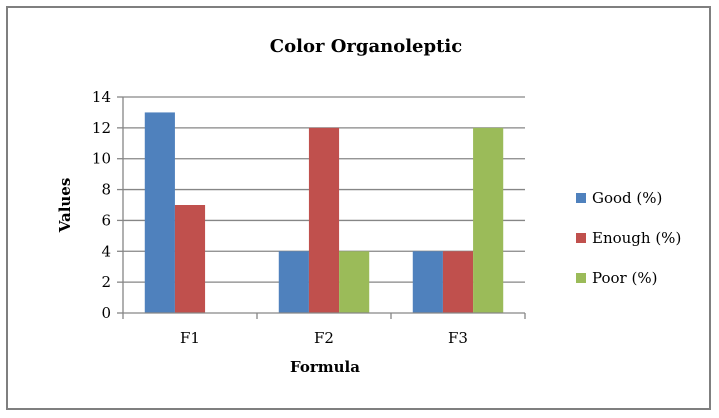 The image size is (719, 418). I want to click on x-tick-label: F2, so click(324, 338).